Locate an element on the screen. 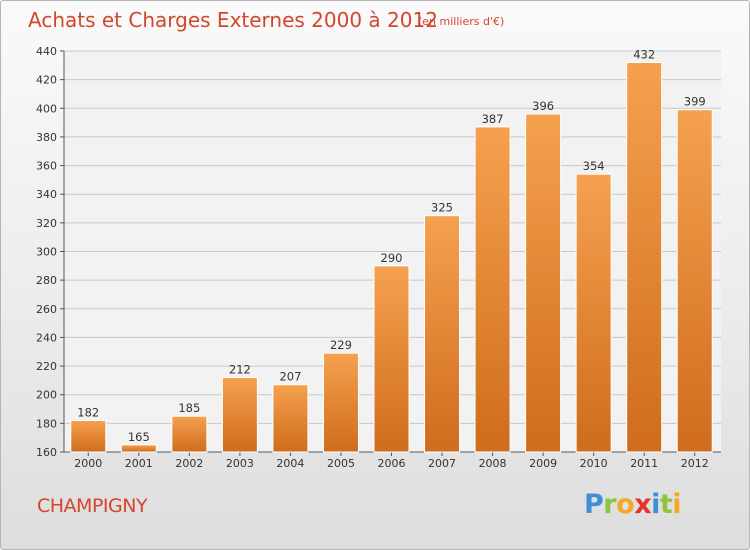  chart-subtitle: (en milliers d'€) is located at coordinates (461, 21).